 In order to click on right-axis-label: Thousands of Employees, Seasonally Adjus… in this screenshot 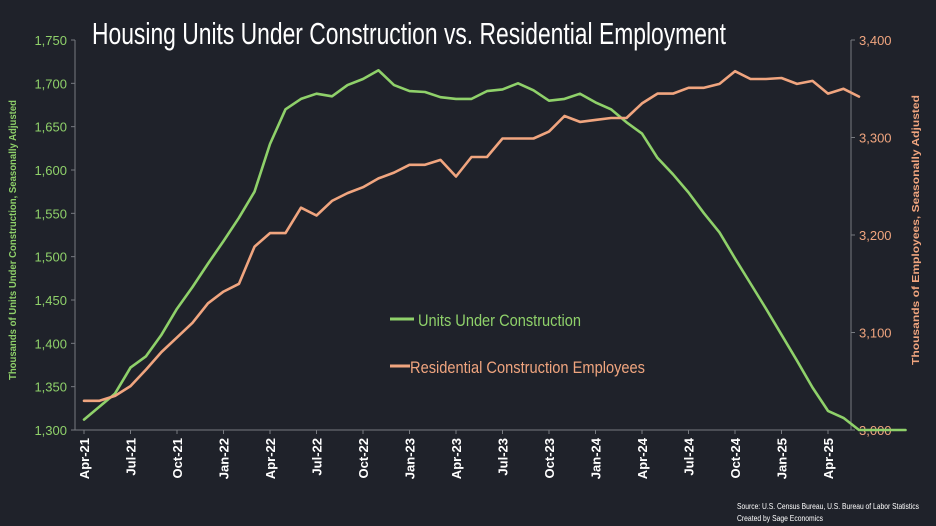, I will do `click(916, 230)`.